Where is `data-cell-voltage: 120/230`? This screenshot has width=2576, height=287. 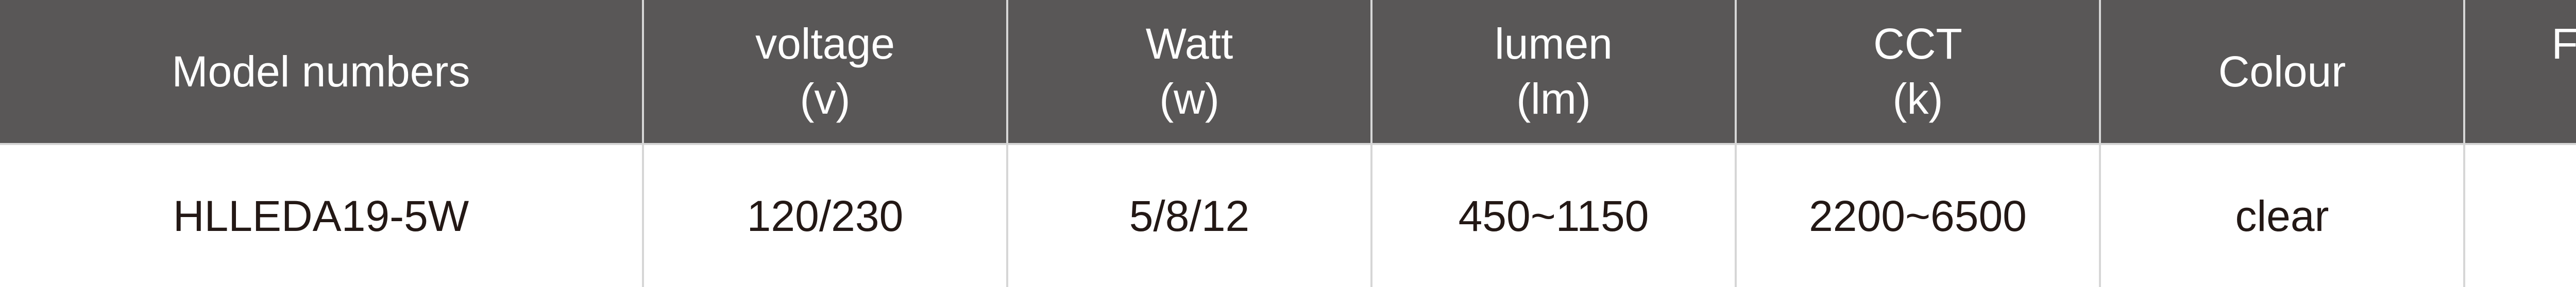 data-cell-voltage: 120/230 is located at coordinates (826, 216).